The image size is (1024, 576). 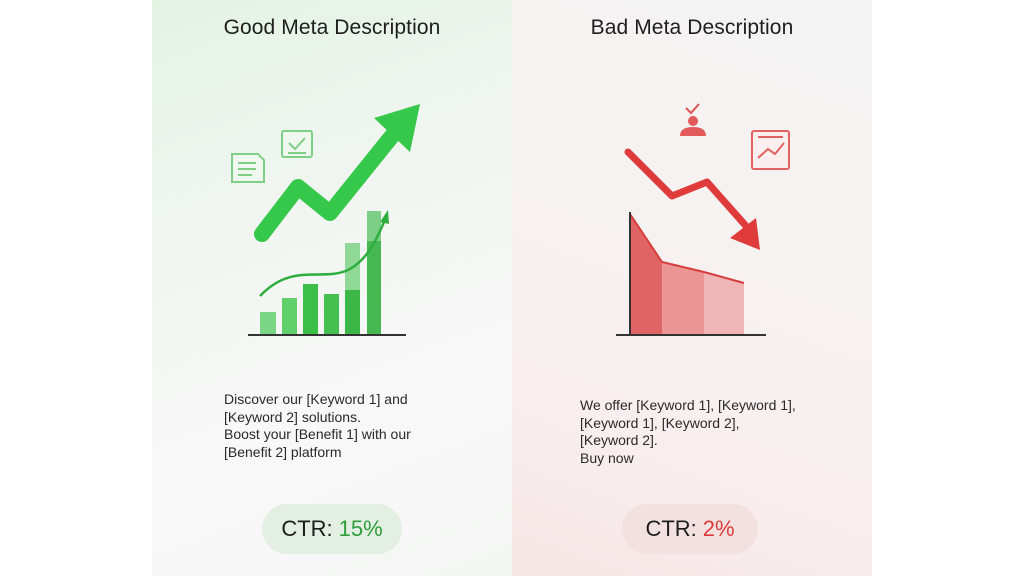 What do you see at coordinates (671, 528) in the screenshot?
I see `bad-ctr-label: CTR:` at bounding box center [671, 528].